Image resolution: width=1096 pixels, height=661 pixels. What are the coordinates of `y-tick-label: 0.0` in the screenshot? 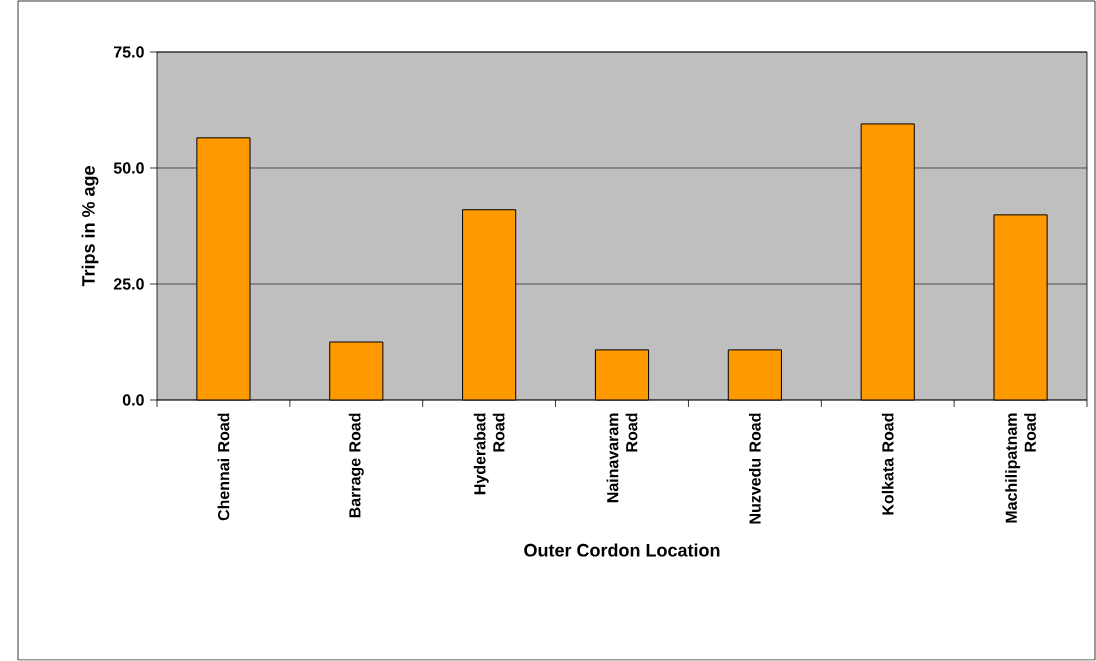 It's located at (133, 400).